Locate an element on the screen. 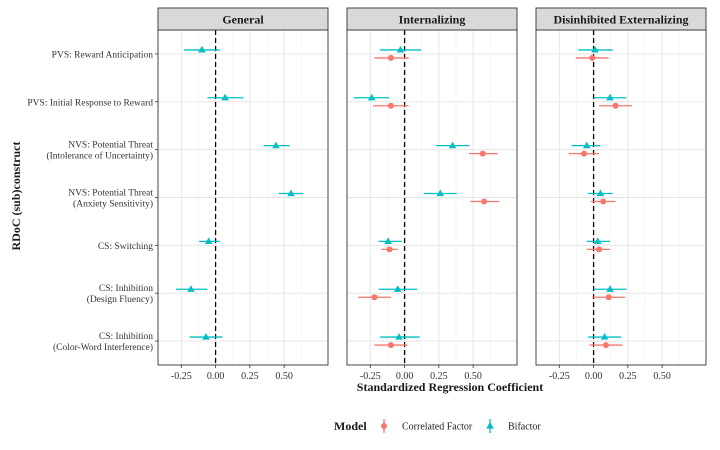  category-label-line: (Design Fluency) is located at coordinates (120, 299).